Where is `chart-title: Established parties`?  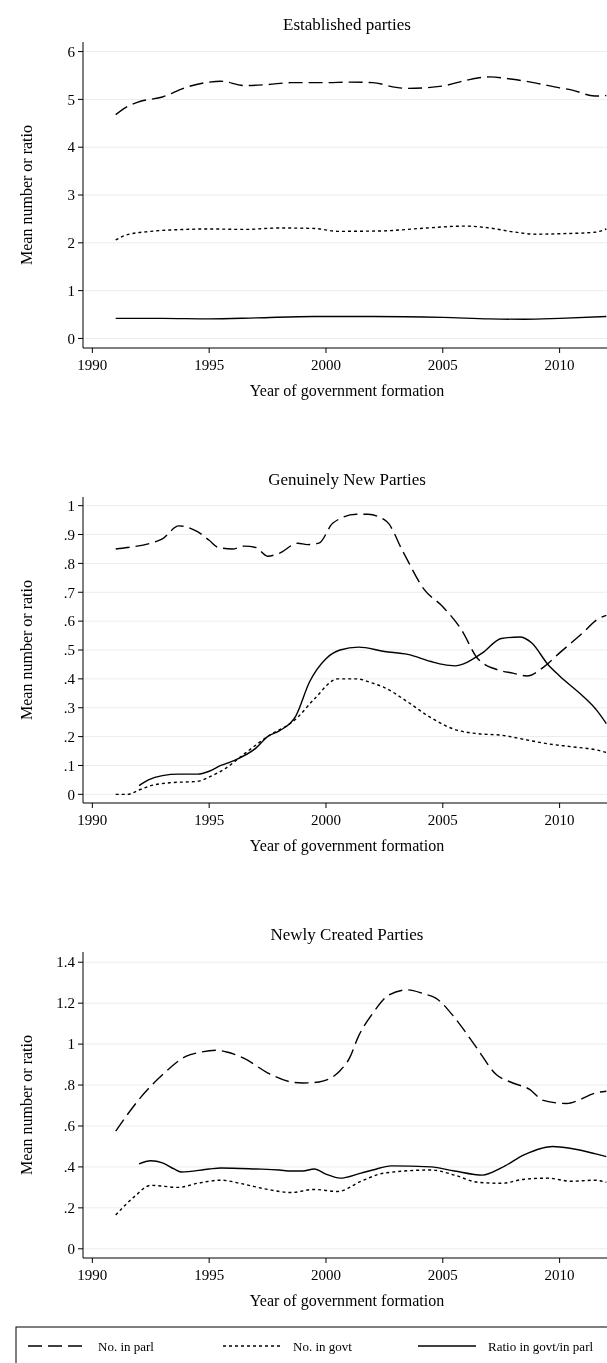
chart-title: Established parties is located at coordinates (347, 24).